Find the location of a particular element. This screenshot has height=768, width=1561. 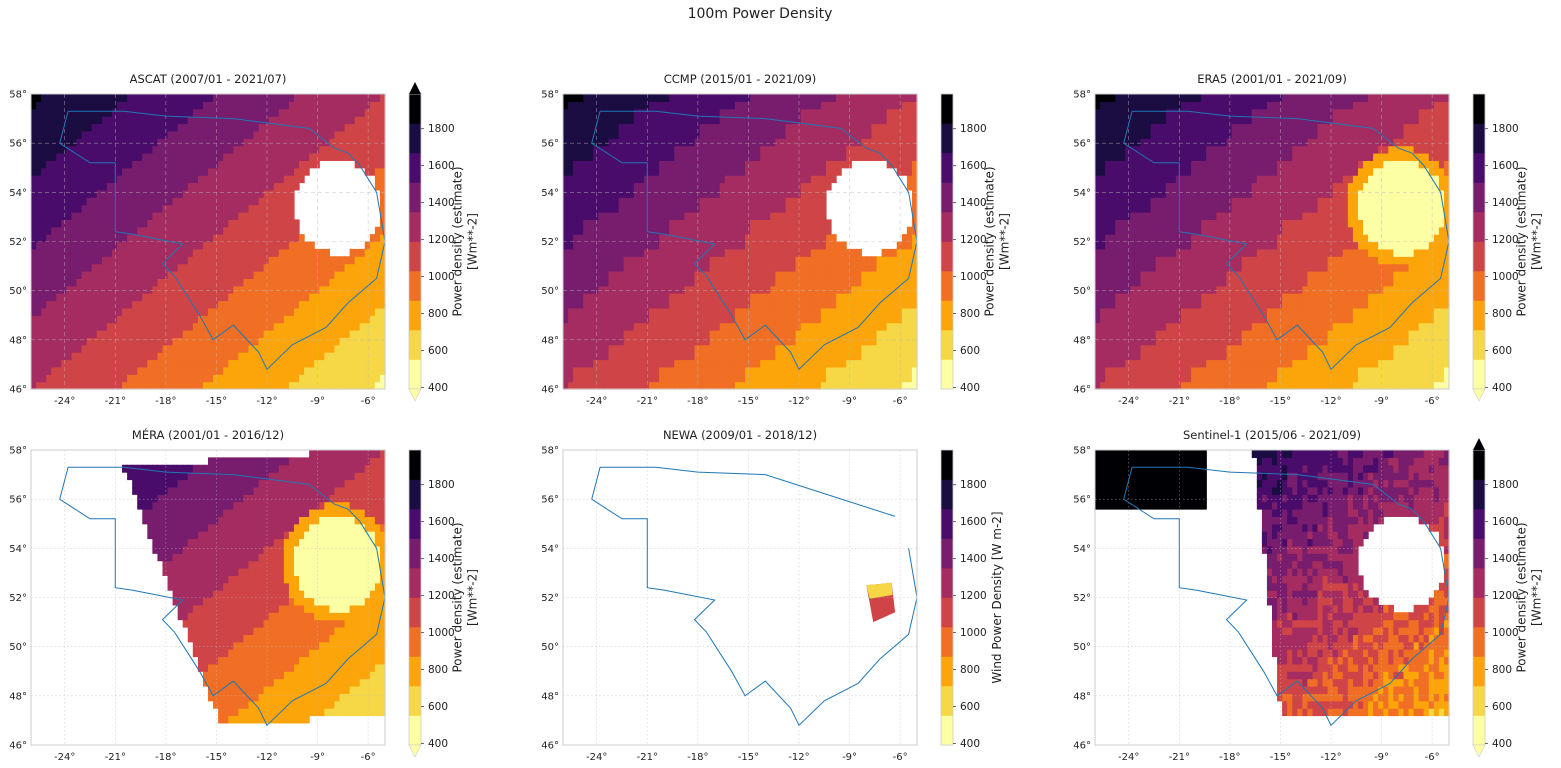

colorbar-tick-label: 600 is located at coordinates (438, 351).